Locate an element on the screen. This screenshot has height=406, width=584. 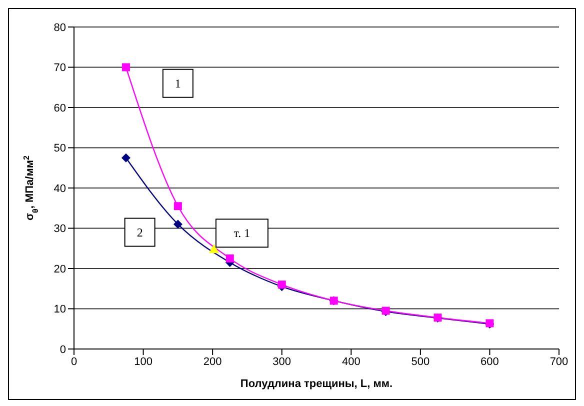
text-box: т. 1 is located at coordinates (241, 233).